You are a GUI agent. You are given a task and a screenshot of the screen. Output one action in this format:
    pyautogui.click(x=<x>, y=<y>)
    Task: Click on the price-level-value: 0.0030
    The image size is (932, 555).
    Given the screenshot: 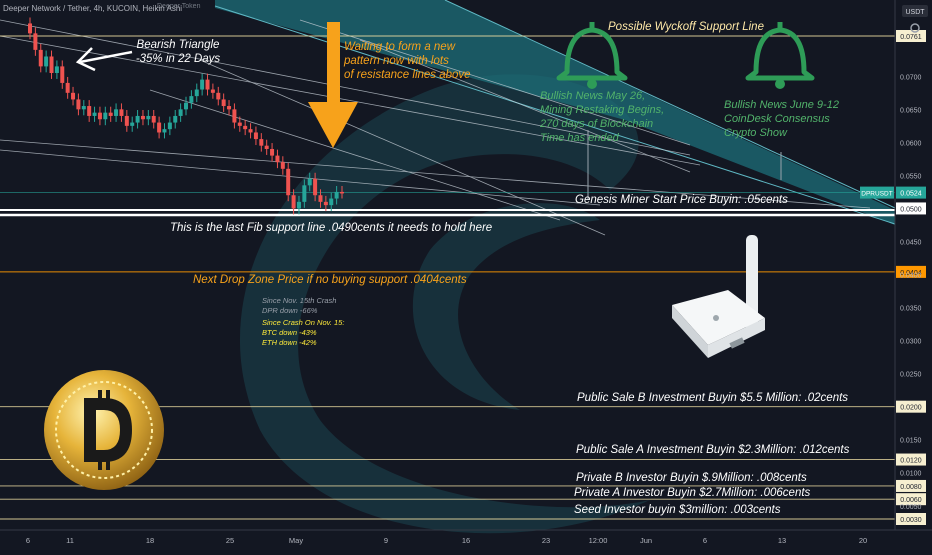 What is the action you would take?
    pyautogui.click(x=911, y=520)
    